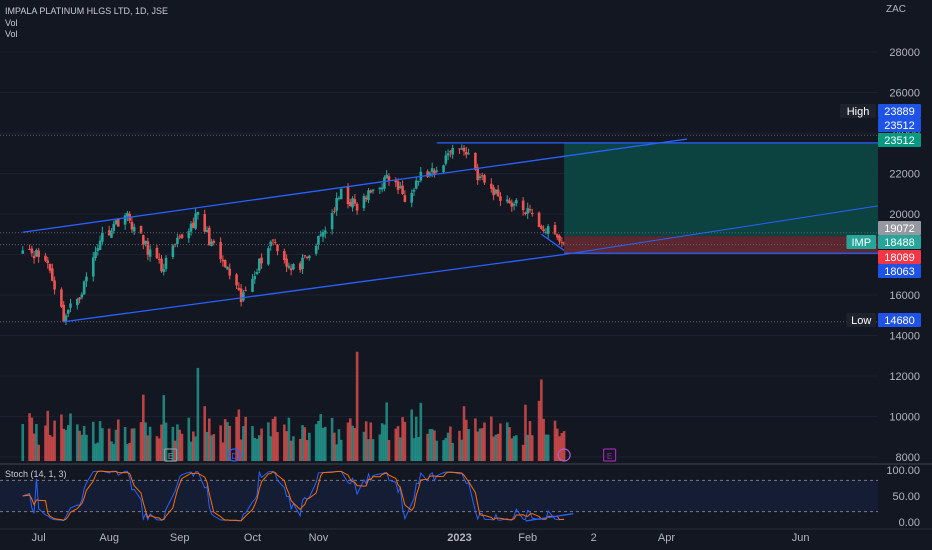  Describe the element at coordinates (861, 321) in the screenshot. I see `price-label-title: Low` at that location.